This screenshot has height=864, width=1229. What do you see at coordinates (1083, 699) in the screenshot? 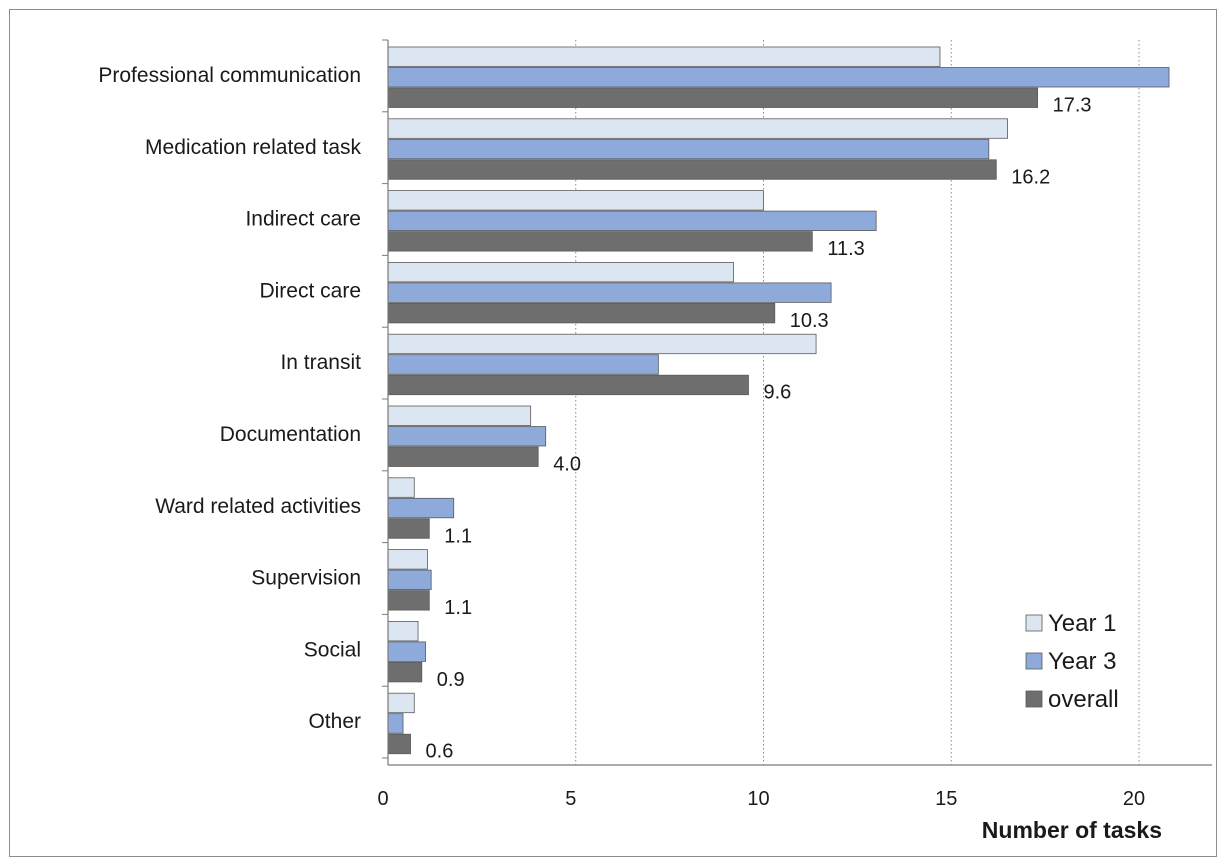
I see `legend-label: overall` at bounding box center [1083, 699].